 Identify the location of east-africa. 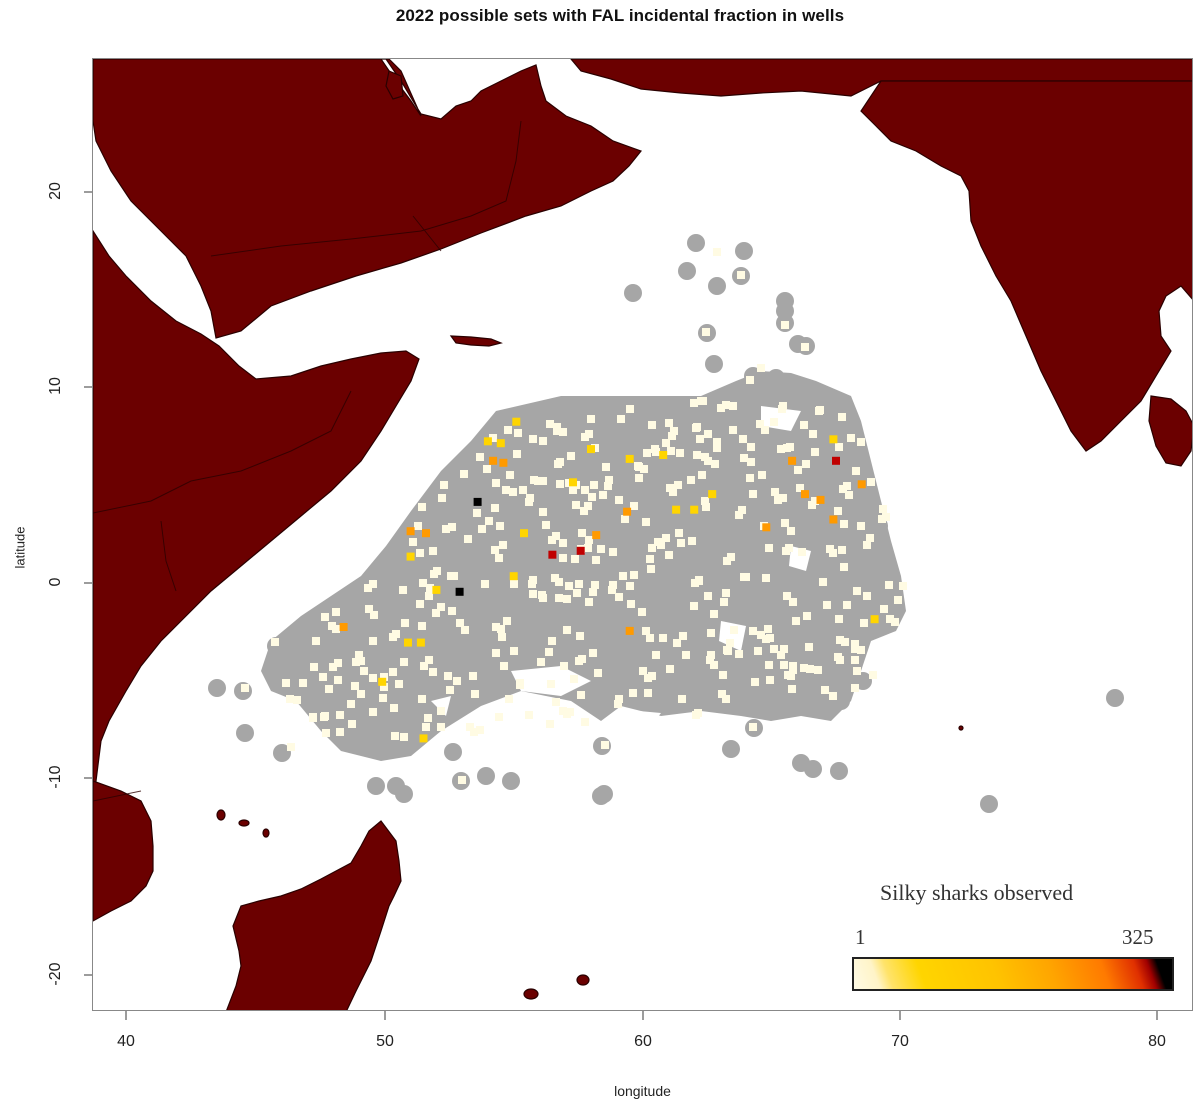
(256, 515).